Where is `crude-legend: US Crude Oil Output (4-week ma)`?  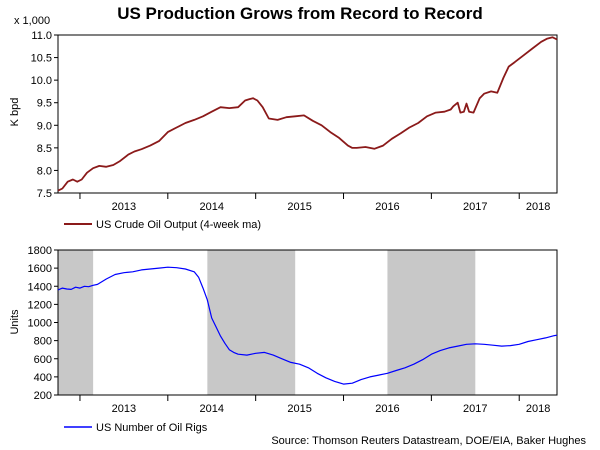 crude-legend: US Crude Oil Output (4-week ma) is located at coordinates (162, 225).